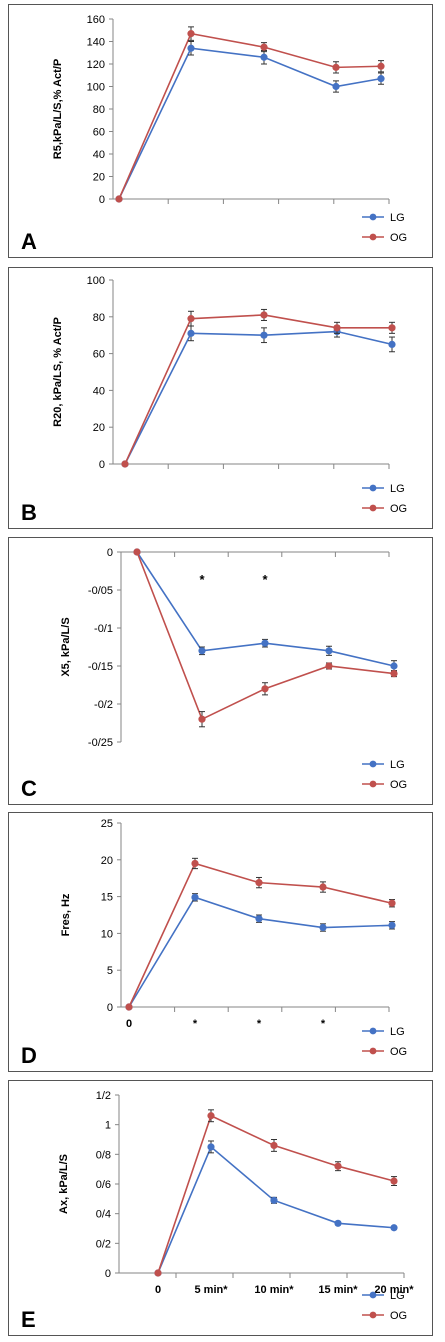 This screenshot has height=1342, width=445. Describe the element at coordinates (58, 109) in the screenshot. I see `y-axis-label: R5,kPa/L/S,% Act/P` at that location.